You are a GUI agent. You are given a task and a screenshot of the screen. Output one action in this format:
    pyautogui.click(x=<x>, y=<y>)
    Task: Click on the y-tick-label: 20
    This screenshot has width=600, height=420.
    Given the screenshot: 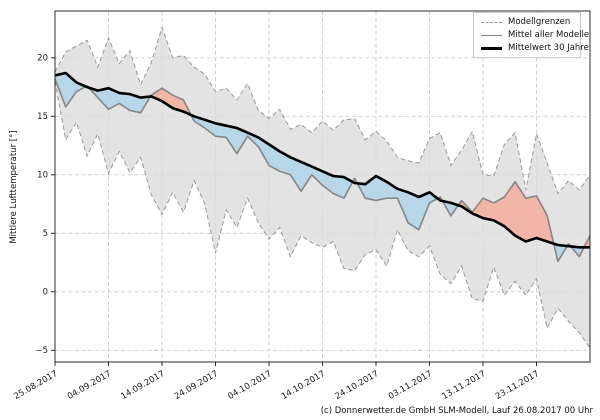 What is the action you would take?
    pyautogui.click(x=42, y=59)
    